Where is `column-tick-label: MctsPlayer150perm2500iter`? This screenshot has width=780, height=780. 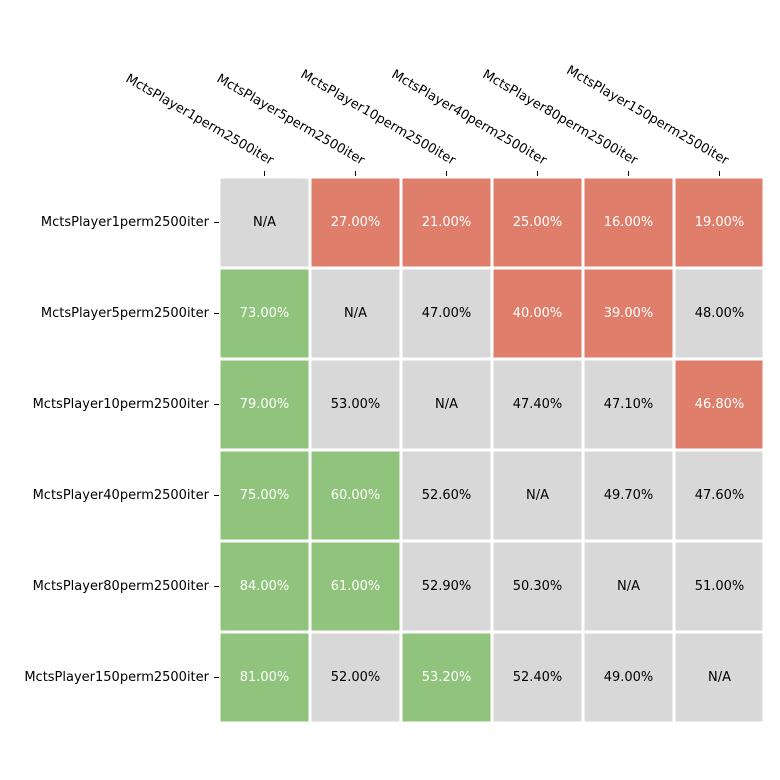 column-tick-label: MctsPlayer150perm2500iter is located at coordinates (648, 116).